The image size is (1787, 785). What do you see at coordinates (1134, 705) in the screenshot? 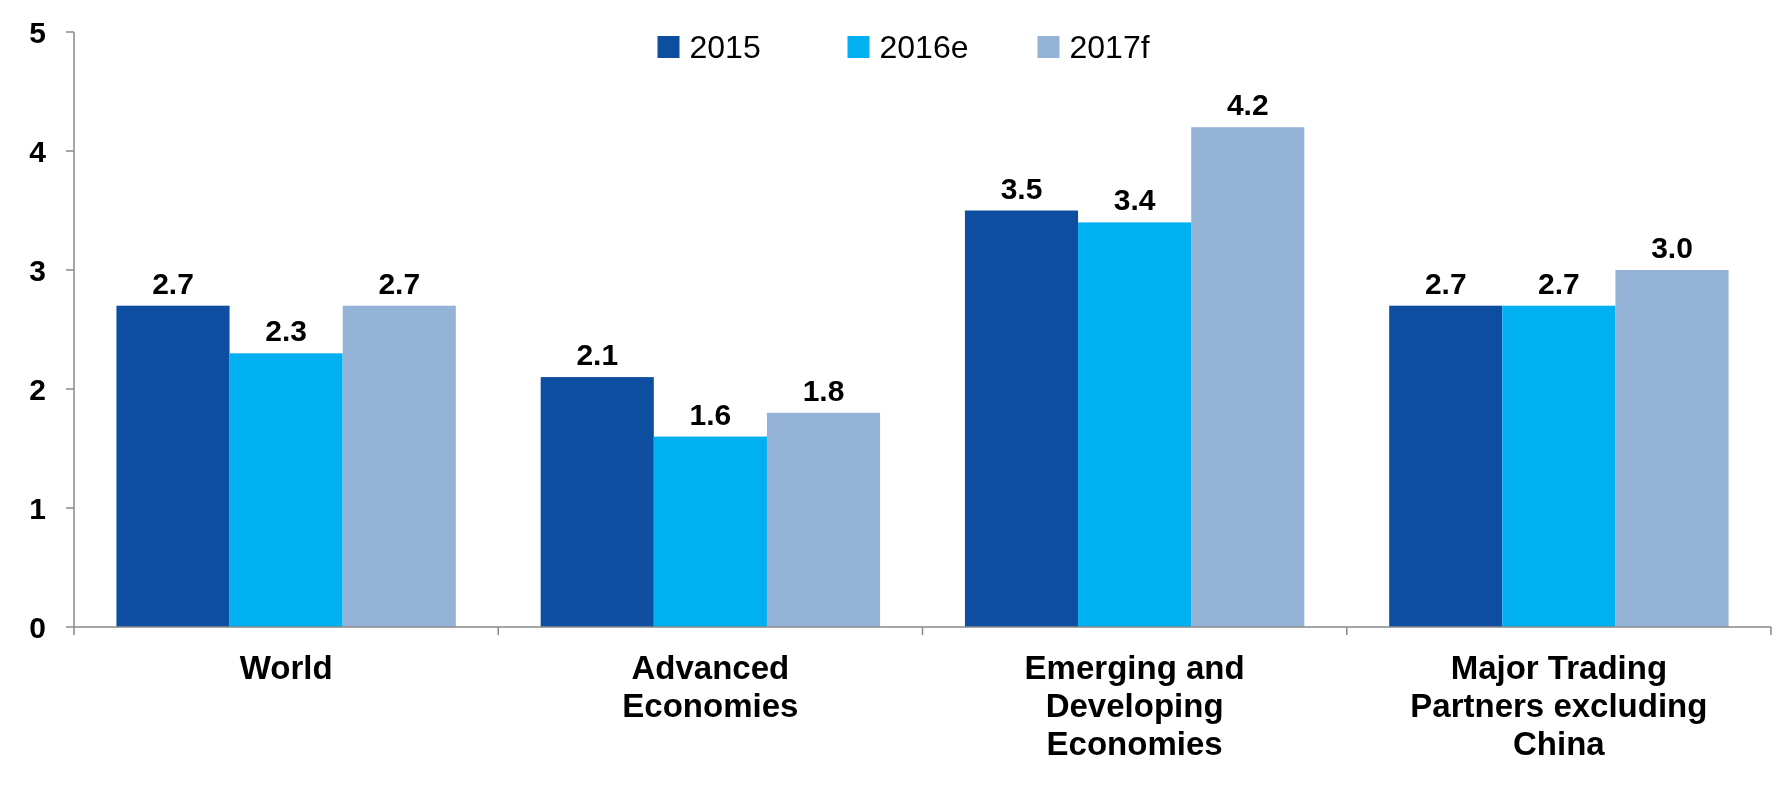
I see `x-tick-label: Emerging and Developing Economies` at bounding box center [1134, 705].